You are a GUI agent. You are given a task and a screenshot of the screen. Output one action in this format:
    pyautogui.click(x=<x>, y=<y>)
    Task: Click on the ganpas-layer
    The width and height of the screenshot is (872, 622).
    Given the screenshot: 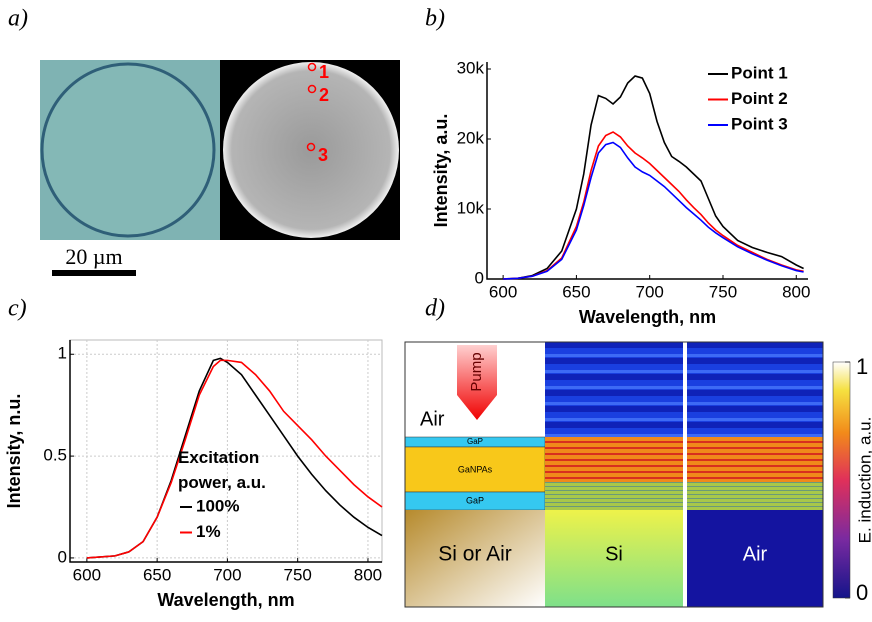 What is the action you would take?
    pyautogui.click(x=475, y=469)
    